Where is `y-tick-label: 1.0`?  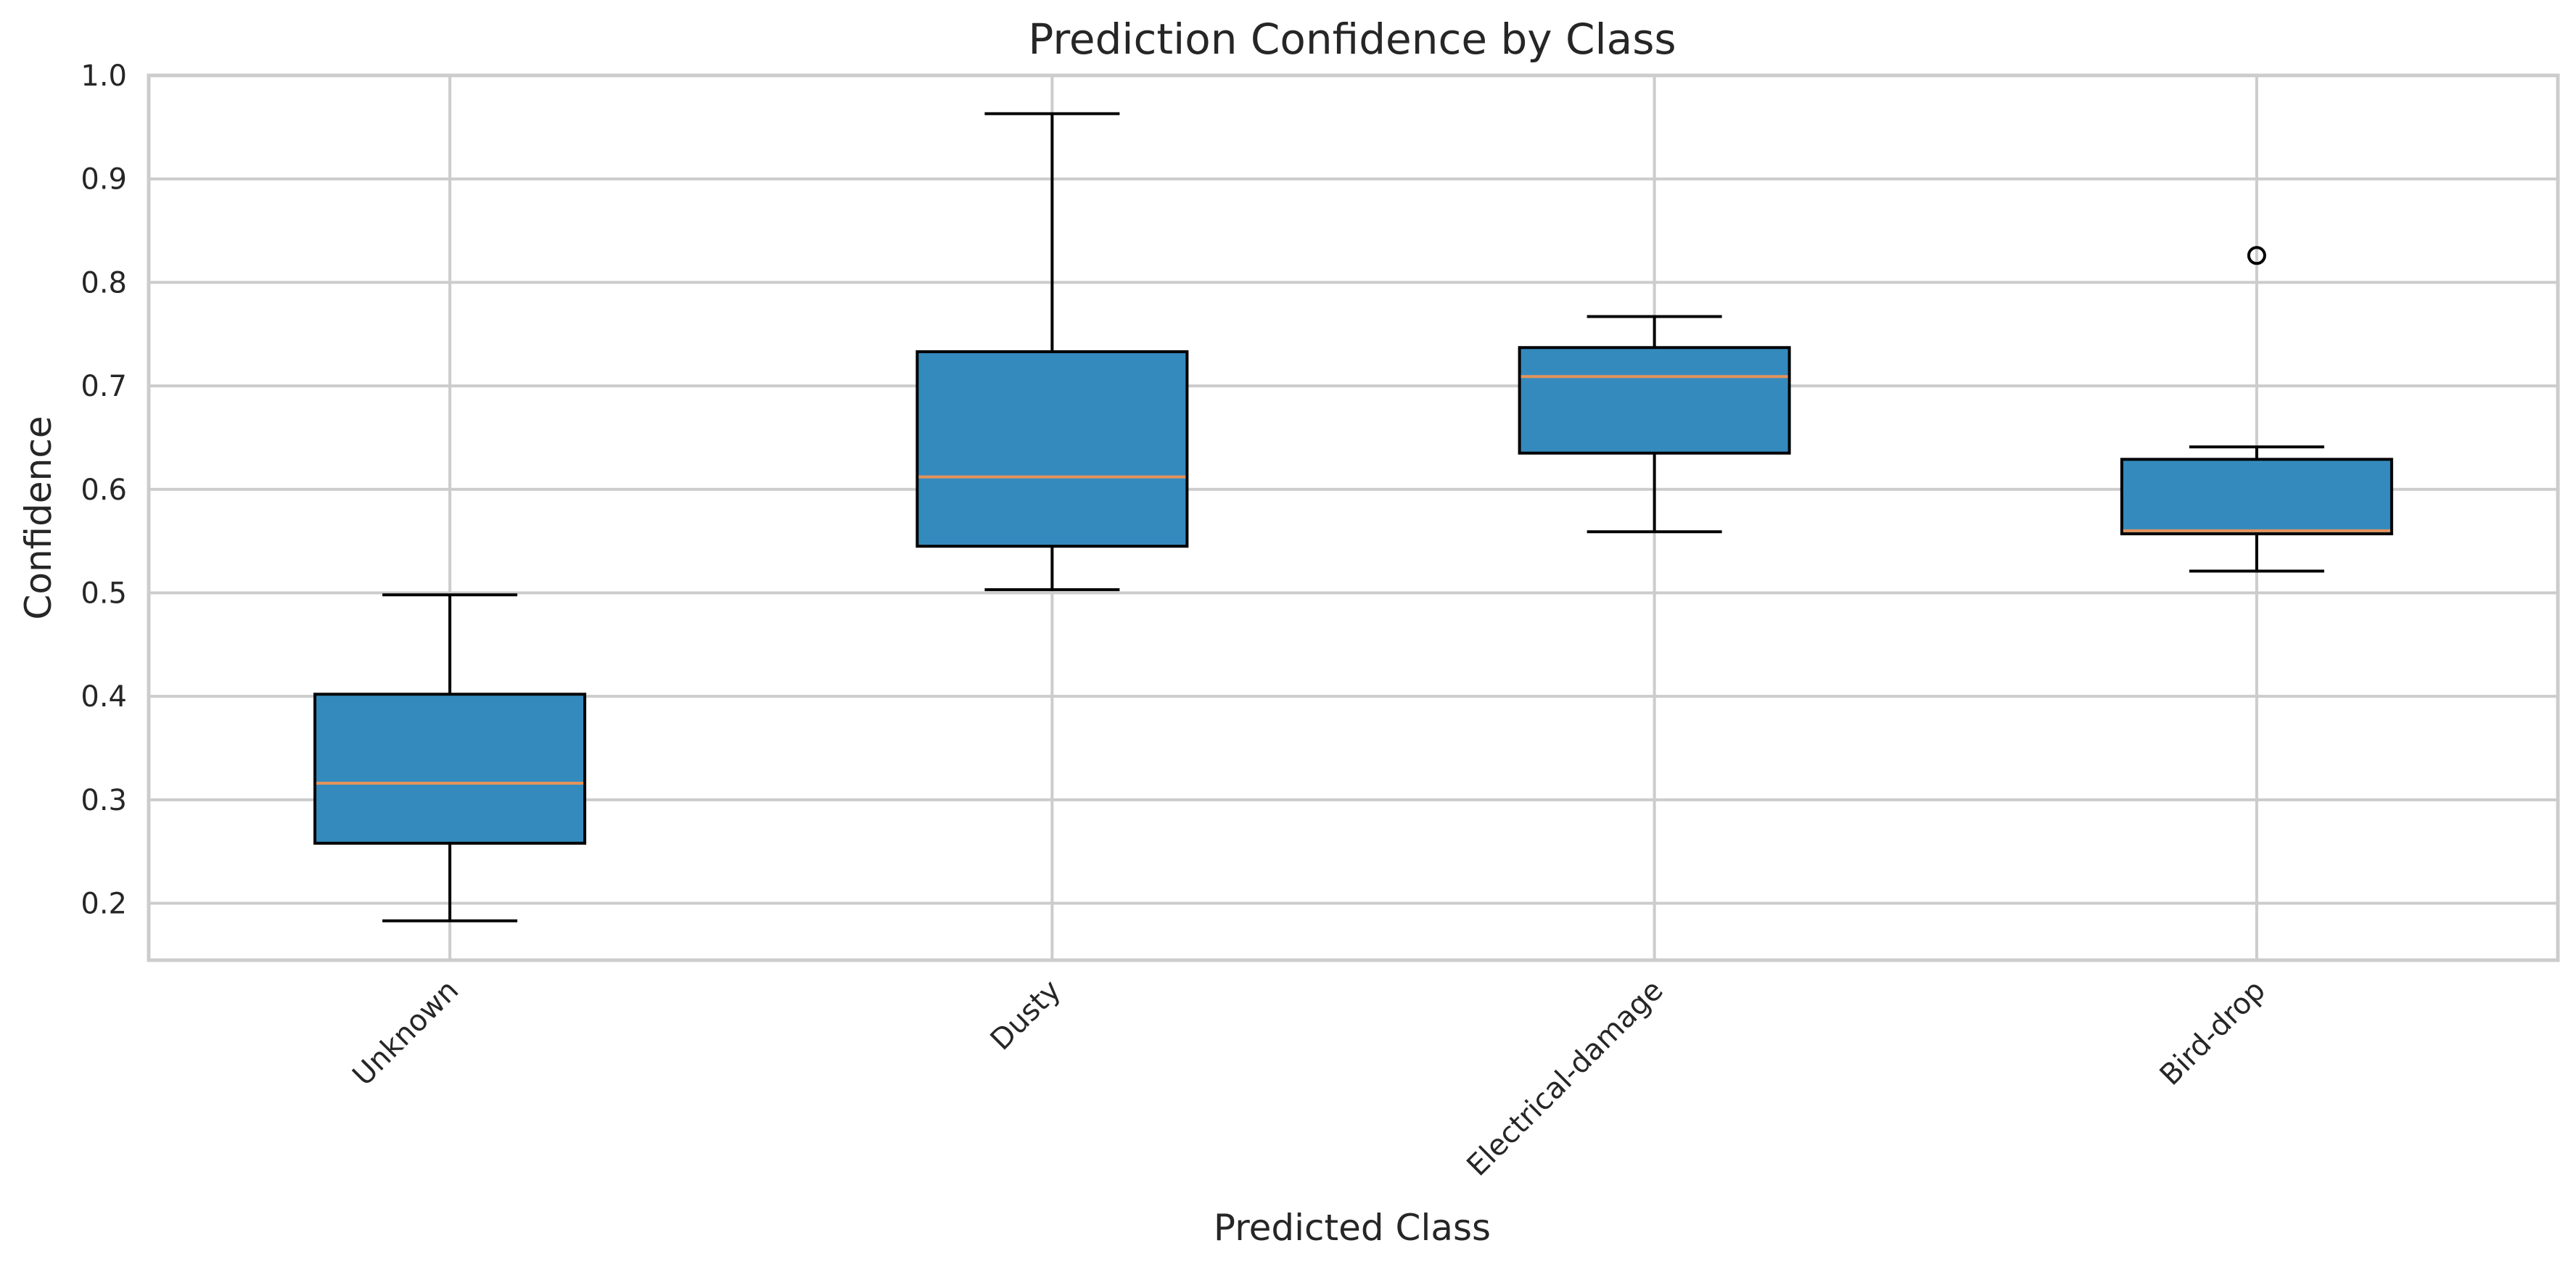
y-tick-label: 1.0 is located at coordinates (104, 76).